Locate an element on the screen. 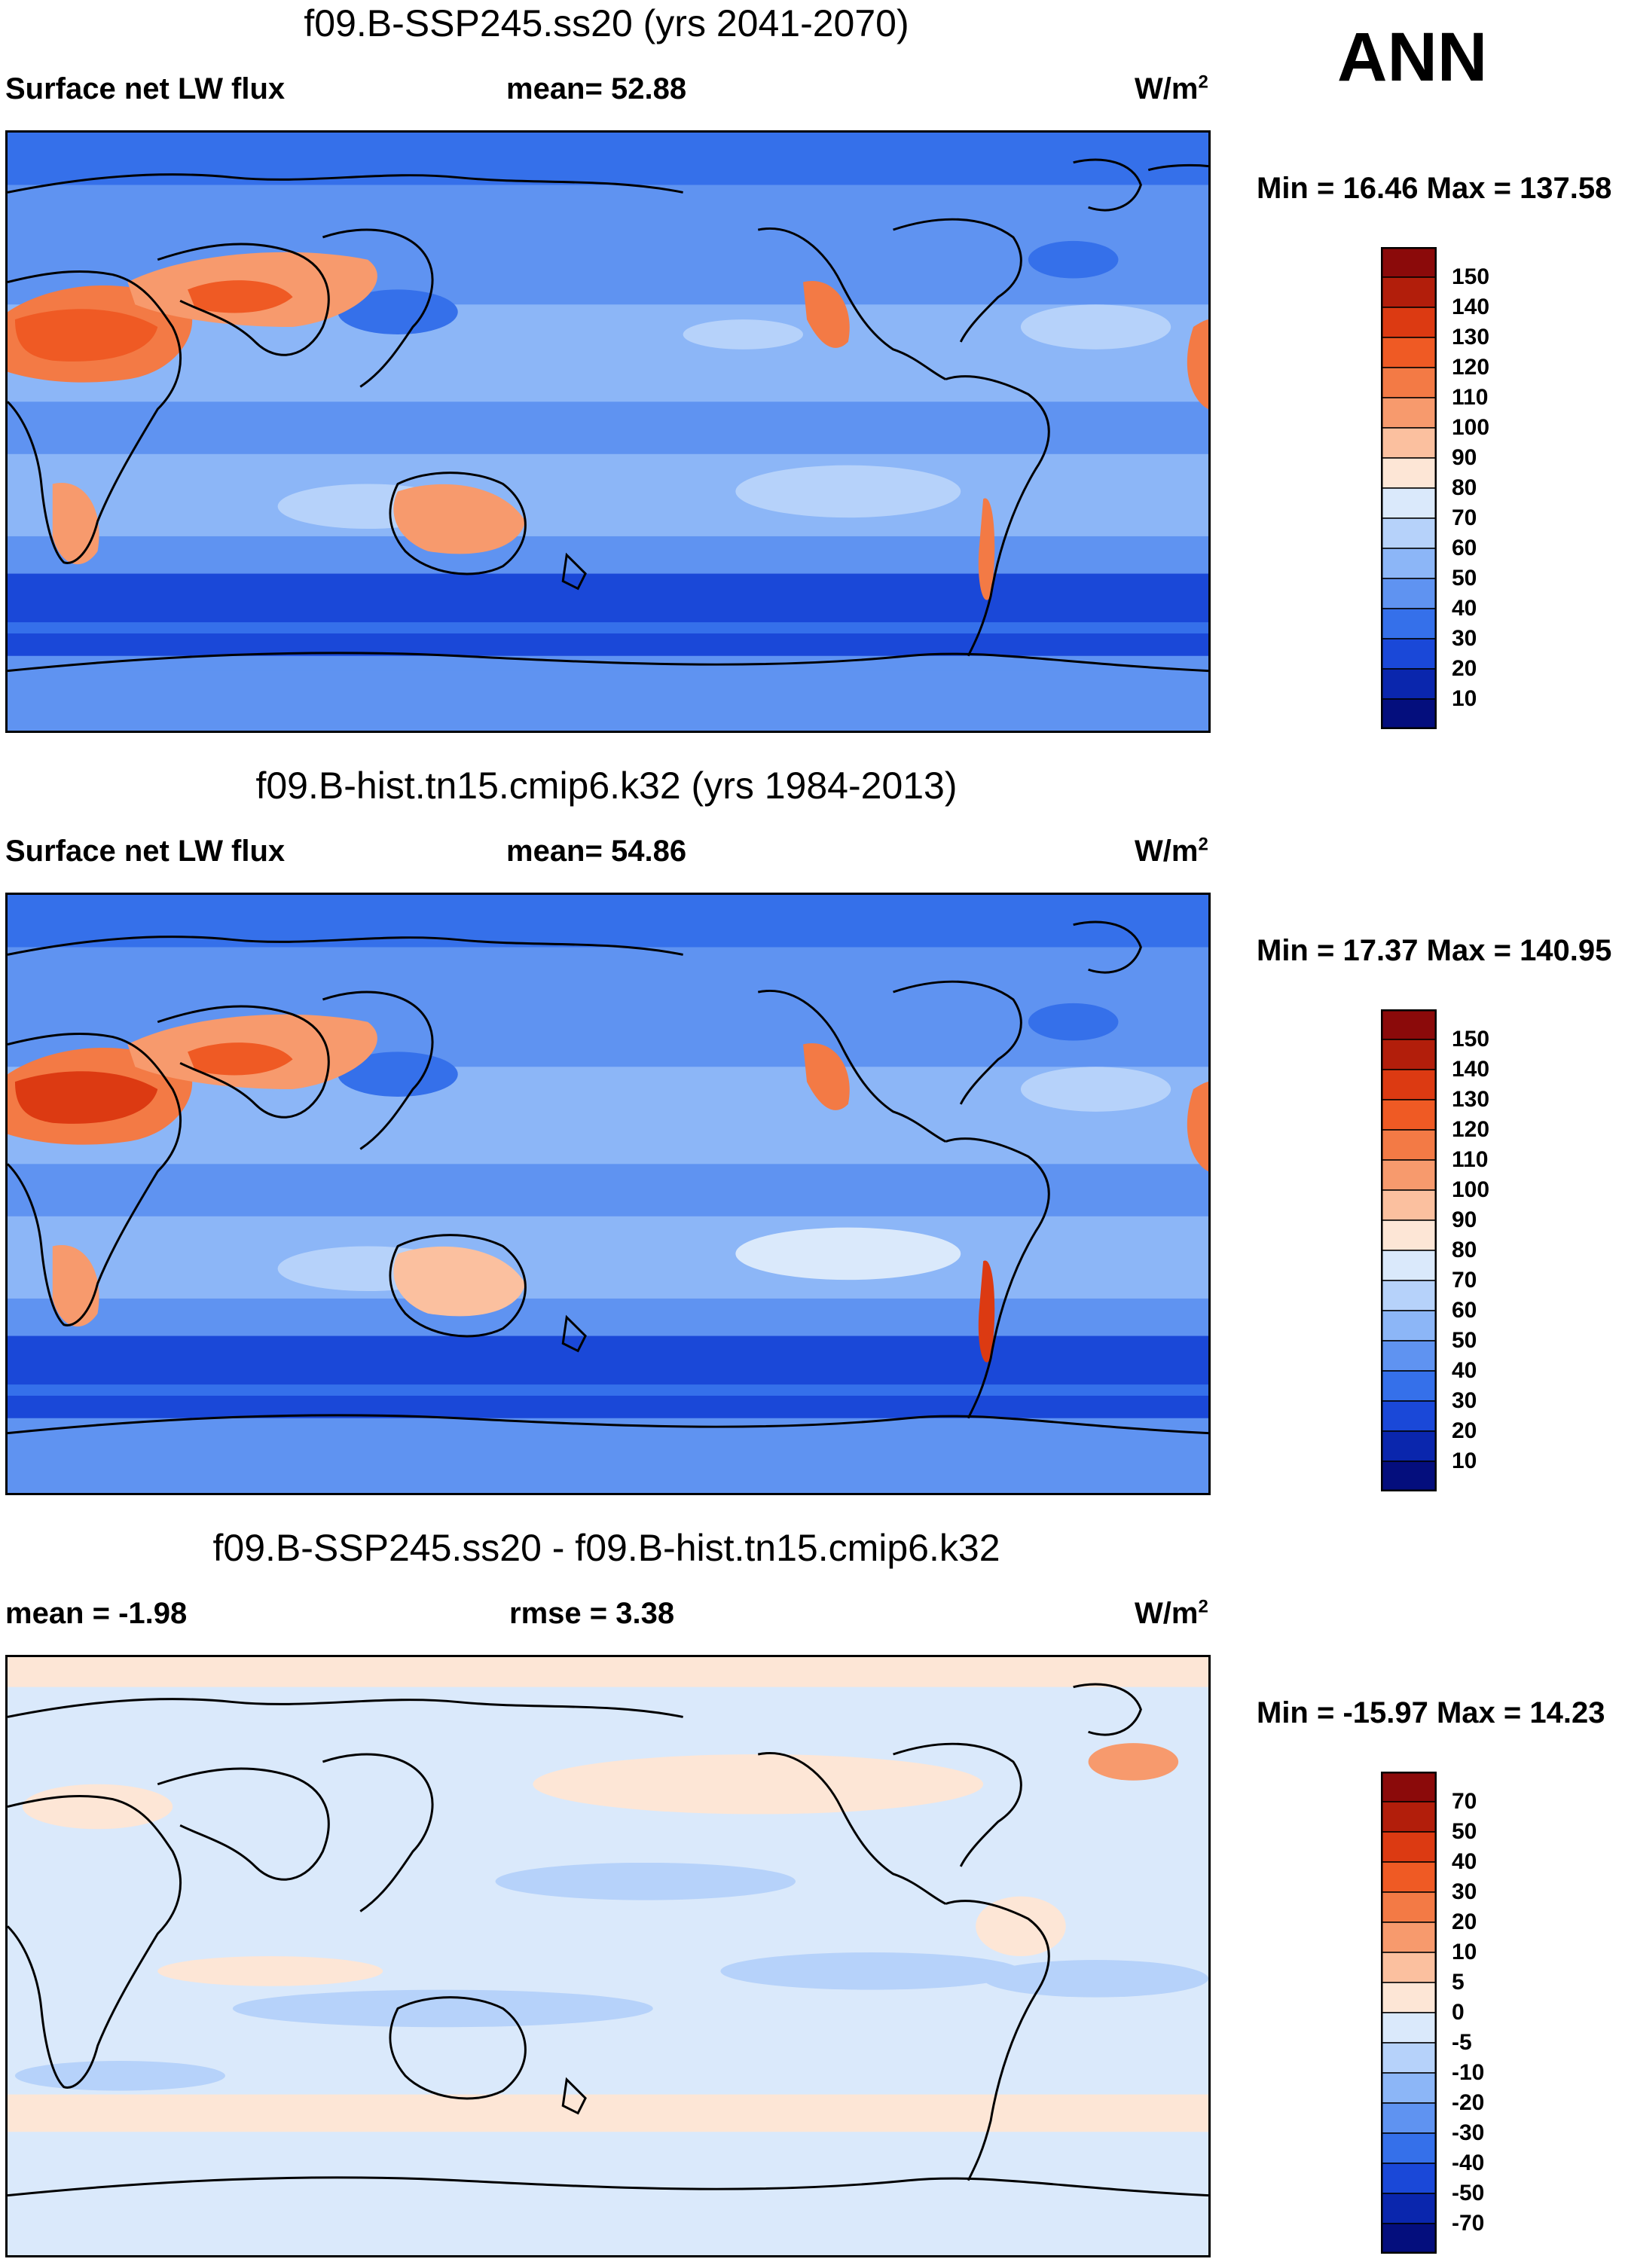 This screenshot has height=2268, width=1625. south-africa-warm is located at coordinates (75, 523).